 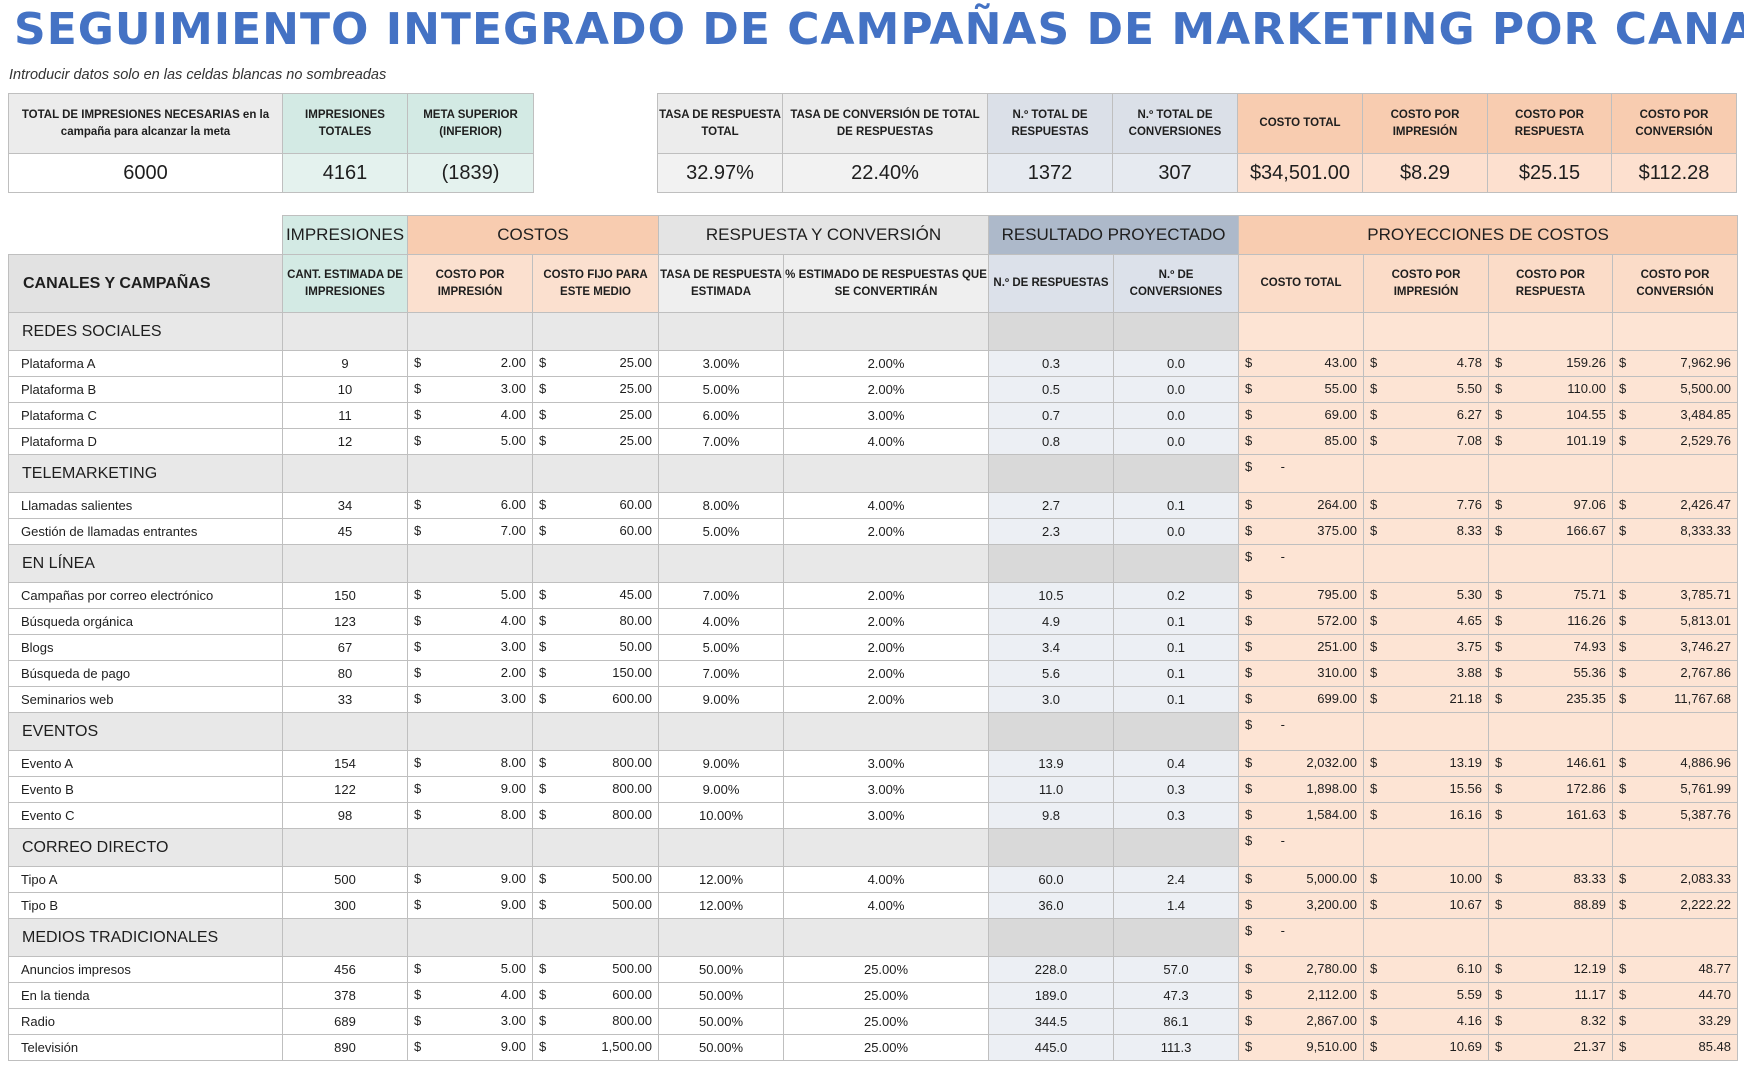 I want to click on cell-est-impressions: 11, so click(x=345, y=415).